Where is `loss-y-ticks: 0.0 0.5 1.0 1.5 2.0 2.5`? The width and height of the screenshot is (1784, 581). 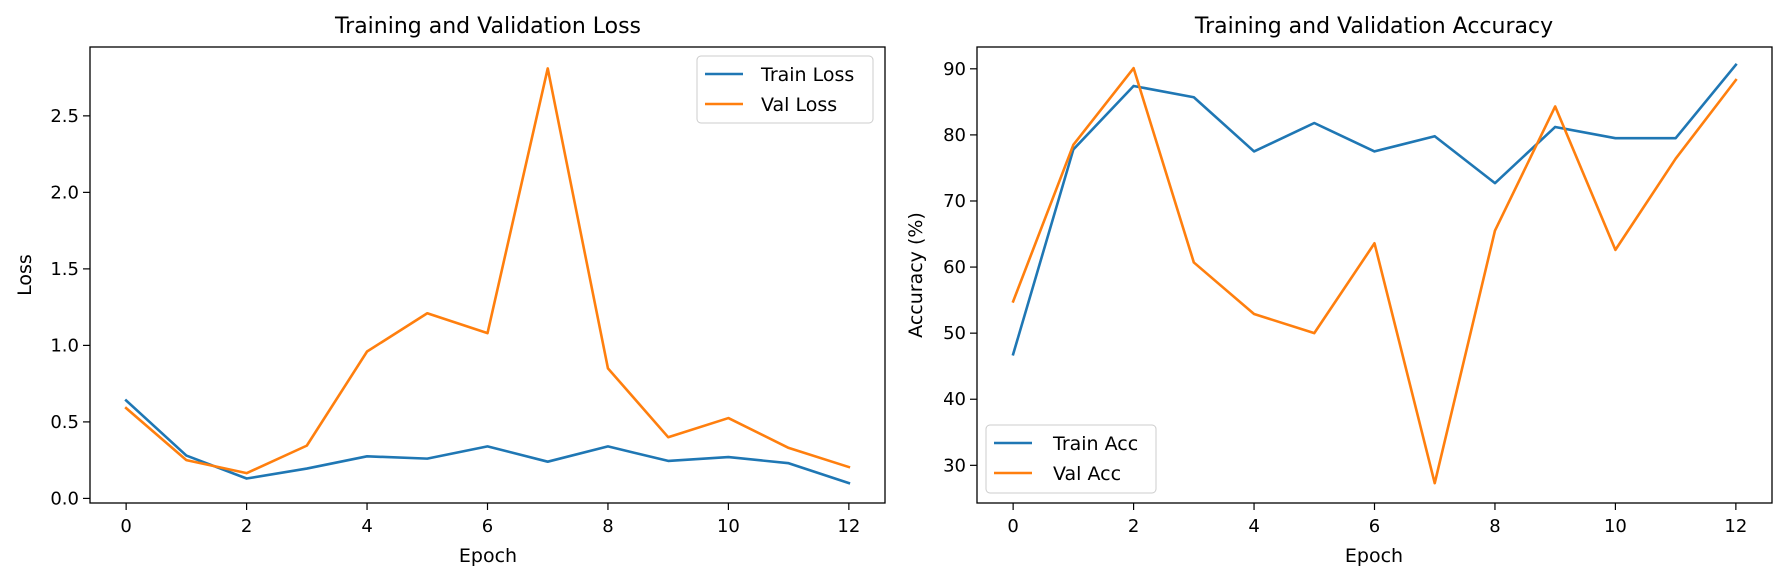 loss-y-ticks: 0.0 0.5 1.0 1.5 2.0 2.5 is located at coordinates (70, 307).